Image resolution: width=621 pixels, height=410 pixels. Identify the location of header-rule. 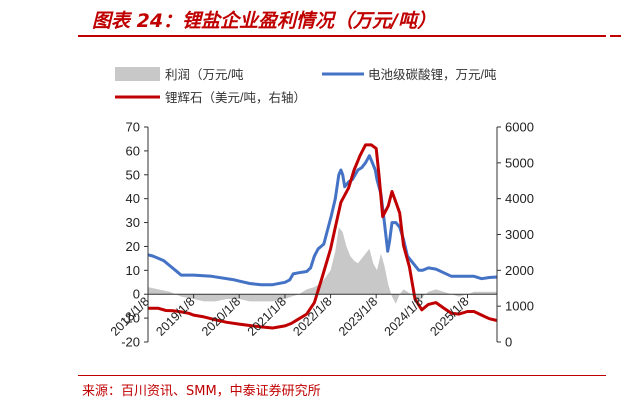
(342, 36).